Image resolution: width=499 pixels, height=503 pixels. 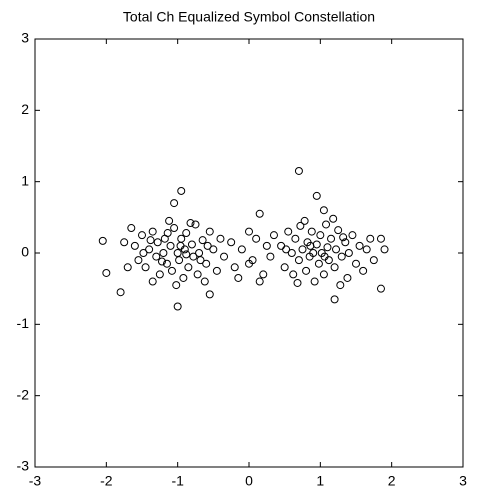 What do you see at coordinates (320, 481) in the screenshot?
I see `x-tick-label: 1` at bounding box center [320, 481].